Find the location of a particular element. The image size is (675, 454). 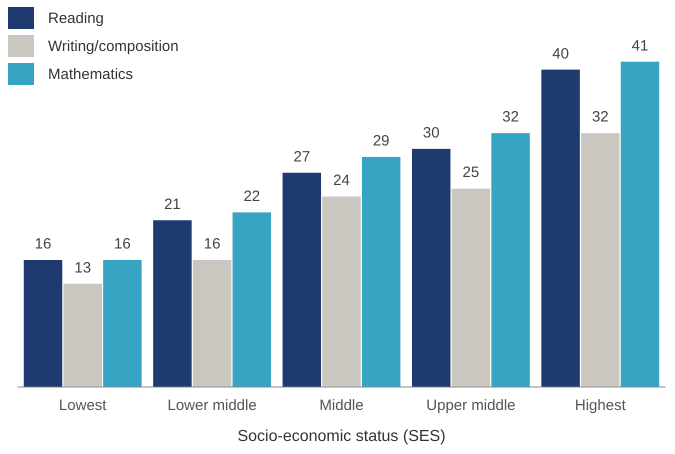

data-label: 30 is located at coordinates (431, 133).